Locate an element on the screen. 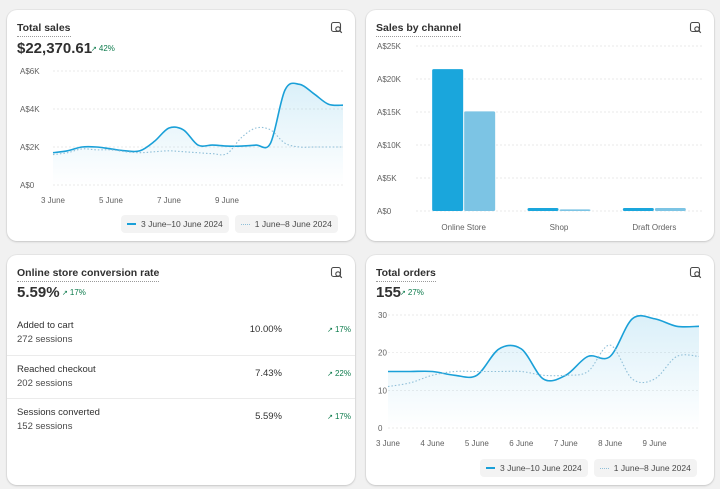  funnel-step-label: Sessions converted is located at coordinates (58, 412).